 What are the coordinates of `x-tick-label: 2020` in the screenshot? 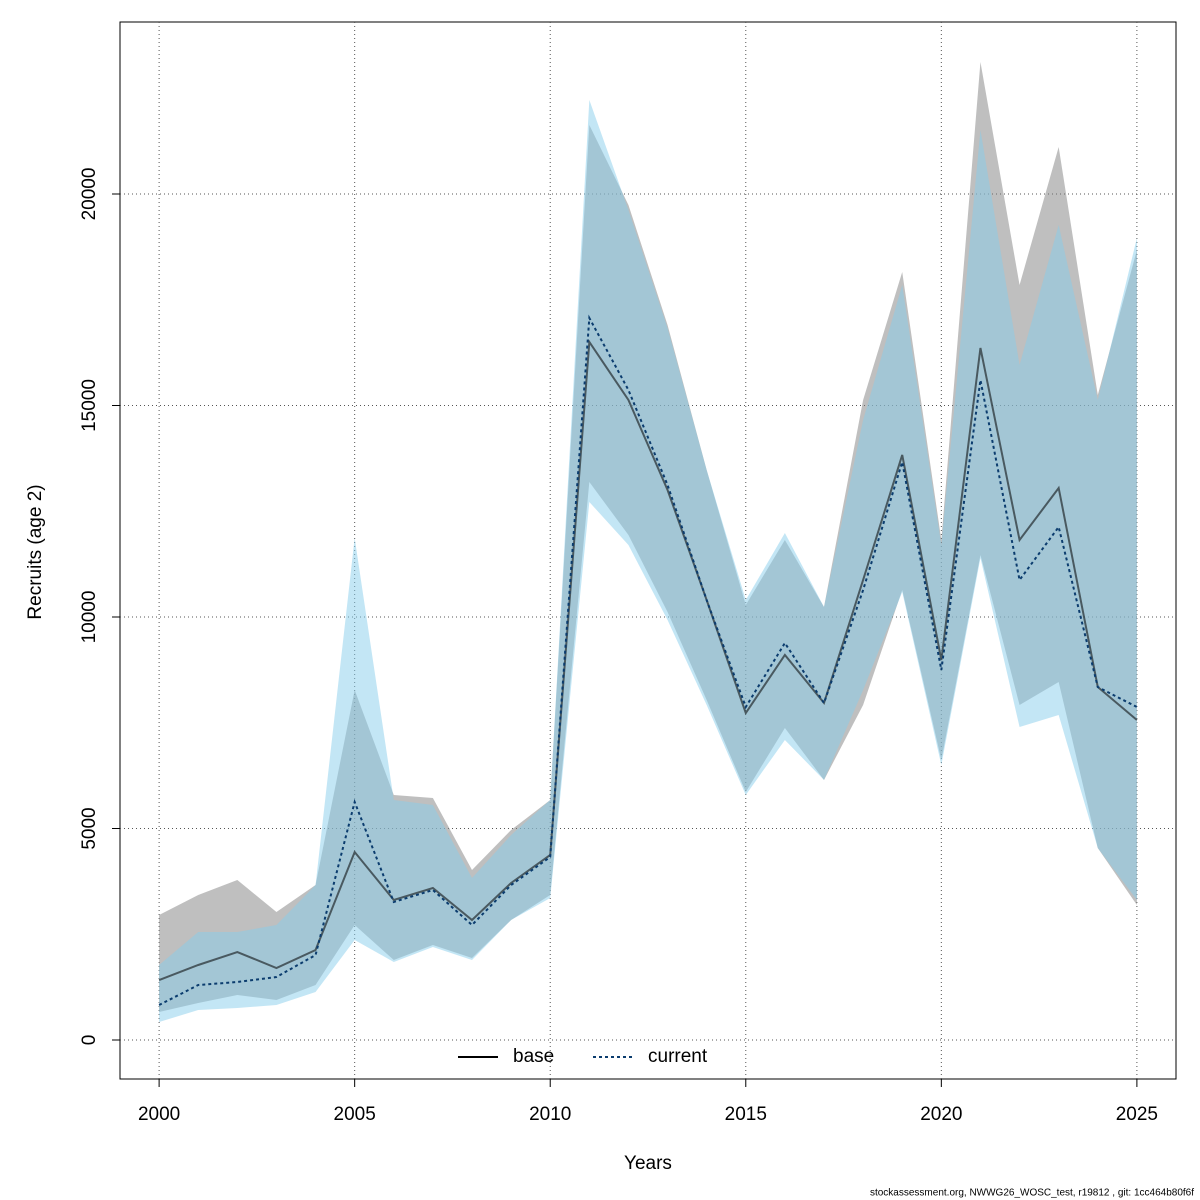 It's located at (941, 1114).